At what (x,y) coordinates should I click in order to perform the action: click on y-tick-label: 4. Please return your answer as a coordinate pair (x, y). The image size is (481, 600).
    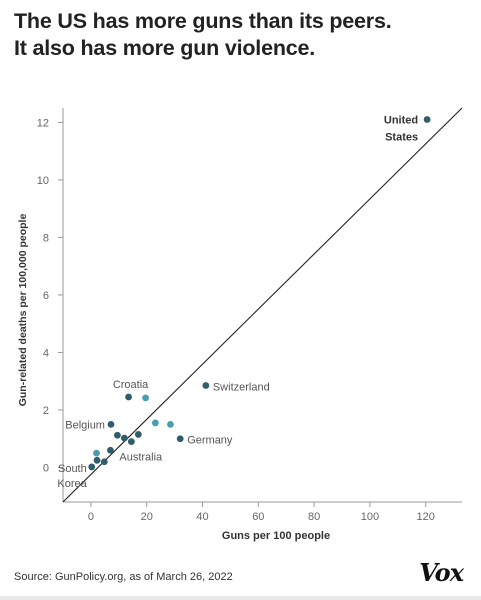
    Looking at the image, I should click on (46, 353).